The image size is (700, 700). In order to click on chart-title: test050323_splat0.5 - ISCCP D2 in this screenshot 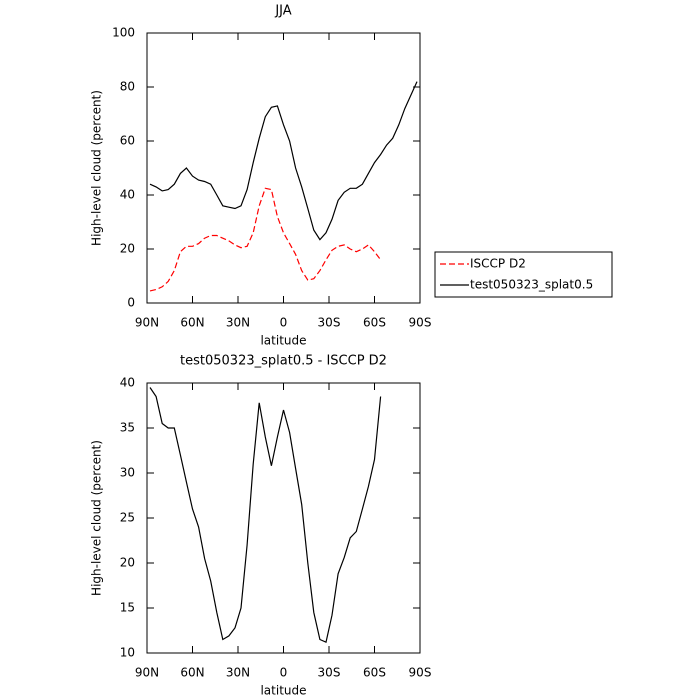, I will do `click(283, 361)`.